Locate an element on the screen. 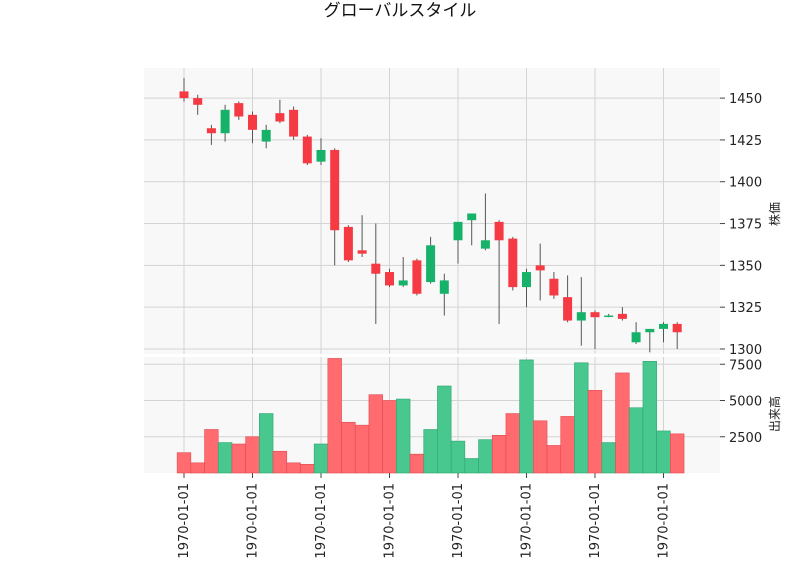 The width and height of the screenshot is (800, 575). price-axis-label: 株価 is located at coordinates (774, 214).